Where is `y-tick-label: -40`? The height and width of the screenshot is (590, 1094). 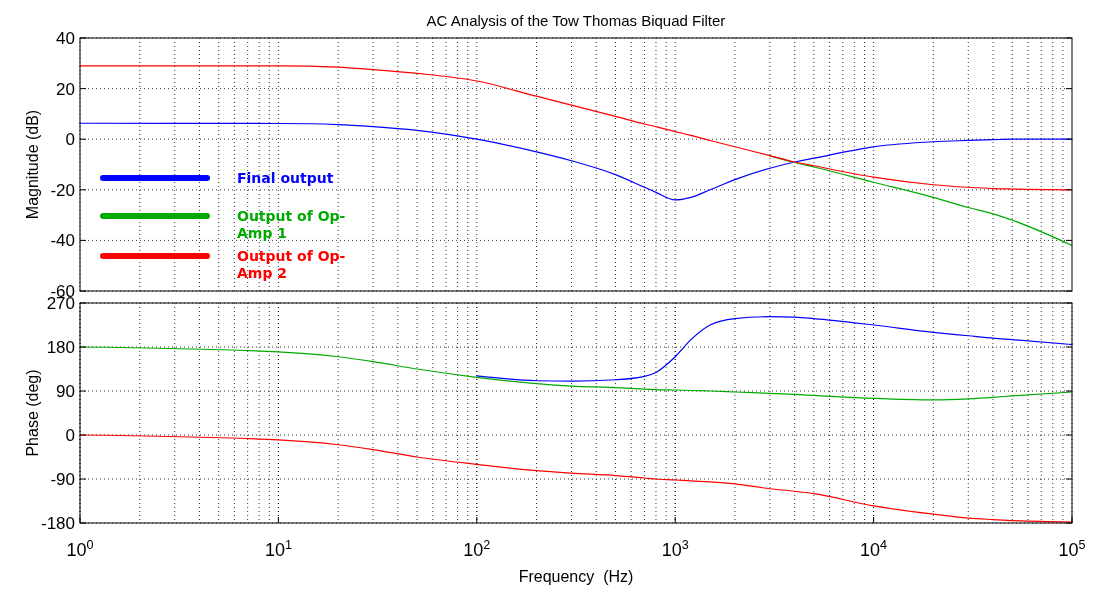
y-tick-label: -40 is located at coordinates (62, 241).